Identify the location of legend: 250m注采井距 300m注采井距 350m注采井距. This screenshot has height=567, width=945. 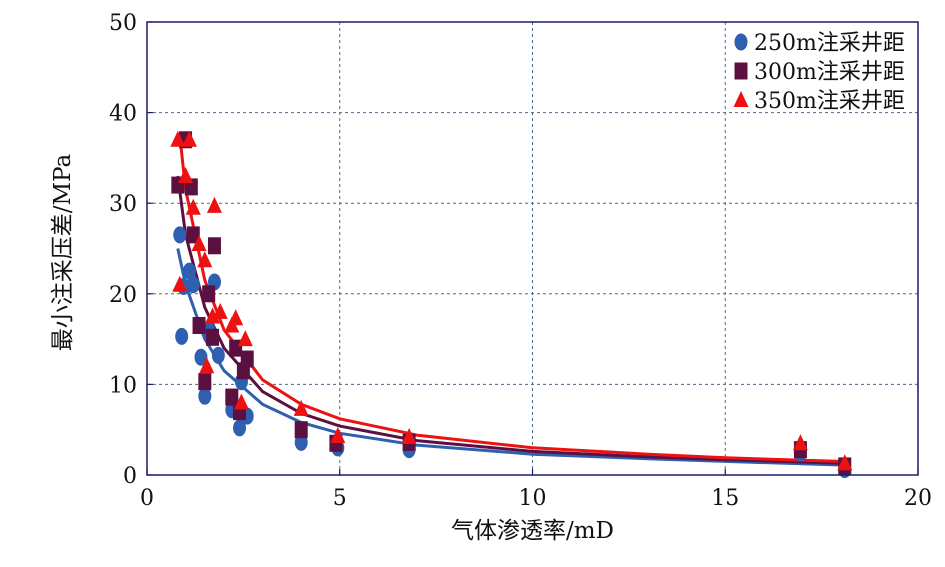
(819, 72).